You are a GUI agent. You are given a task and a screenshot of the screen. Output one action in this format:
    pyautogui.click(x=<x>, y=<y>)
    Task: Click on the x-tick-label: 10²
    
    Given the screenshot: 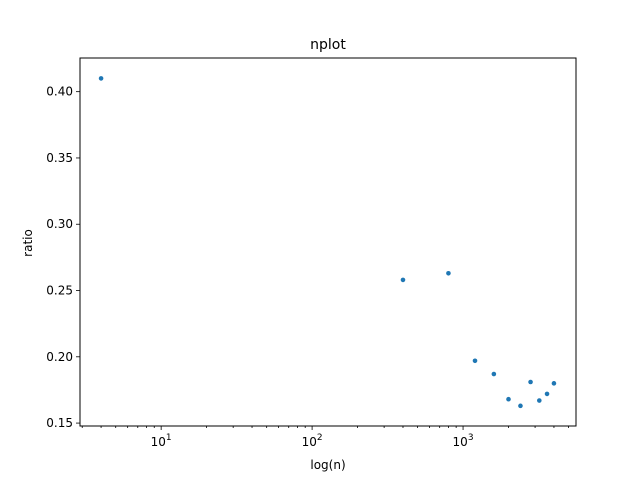 What is the action you would take?
    pyautogui.click(x=312, y=441)
    